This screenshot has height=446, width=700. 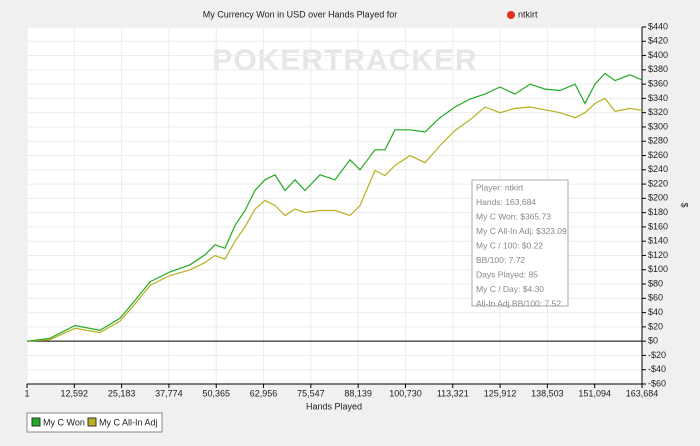 What do you see at coordinates (64, 422) in the screenshot?
I see `legend-label: My C Won` at bounding box center [64, 422].